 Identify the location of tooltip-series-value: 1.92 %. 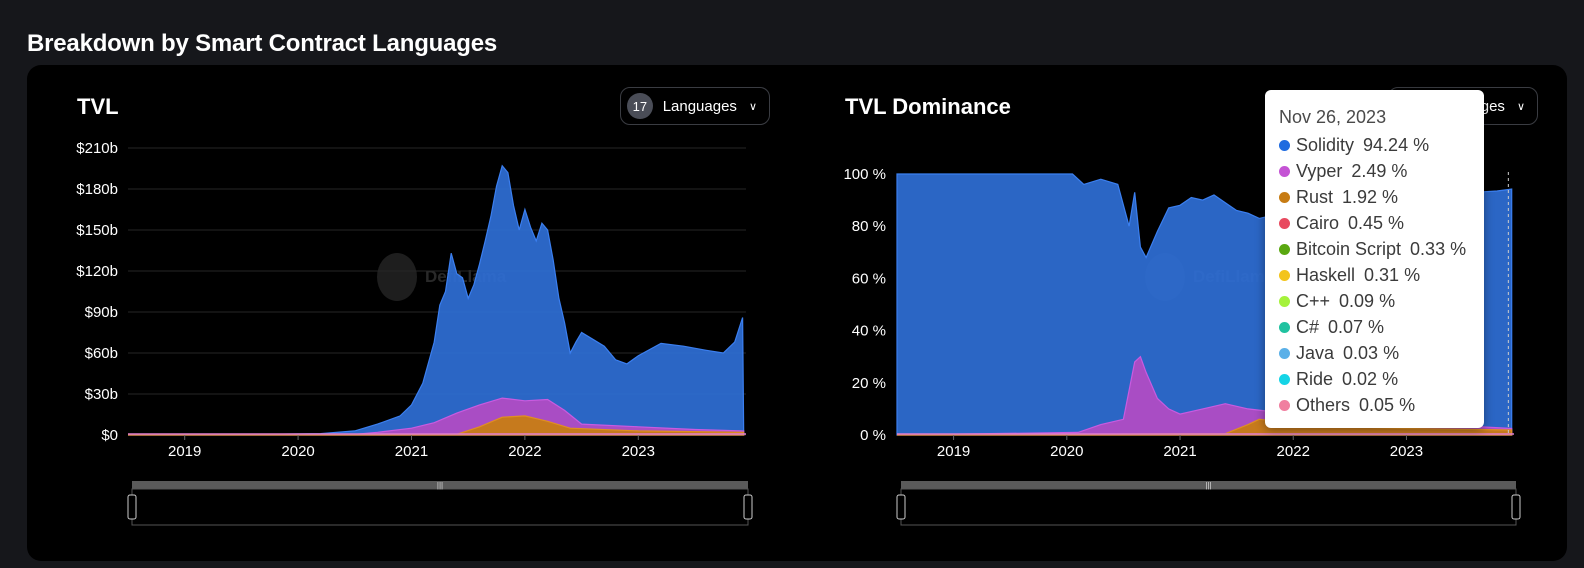
(1370, 196).